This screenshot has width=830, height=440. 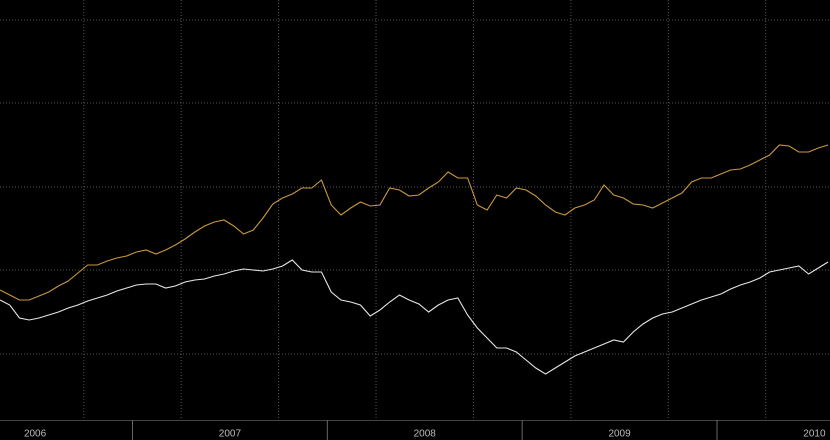 What do you see at coordinates (814, 434) in the screenshot?
I see `x-tick-label: 2010` at bounding box center [814, 434].